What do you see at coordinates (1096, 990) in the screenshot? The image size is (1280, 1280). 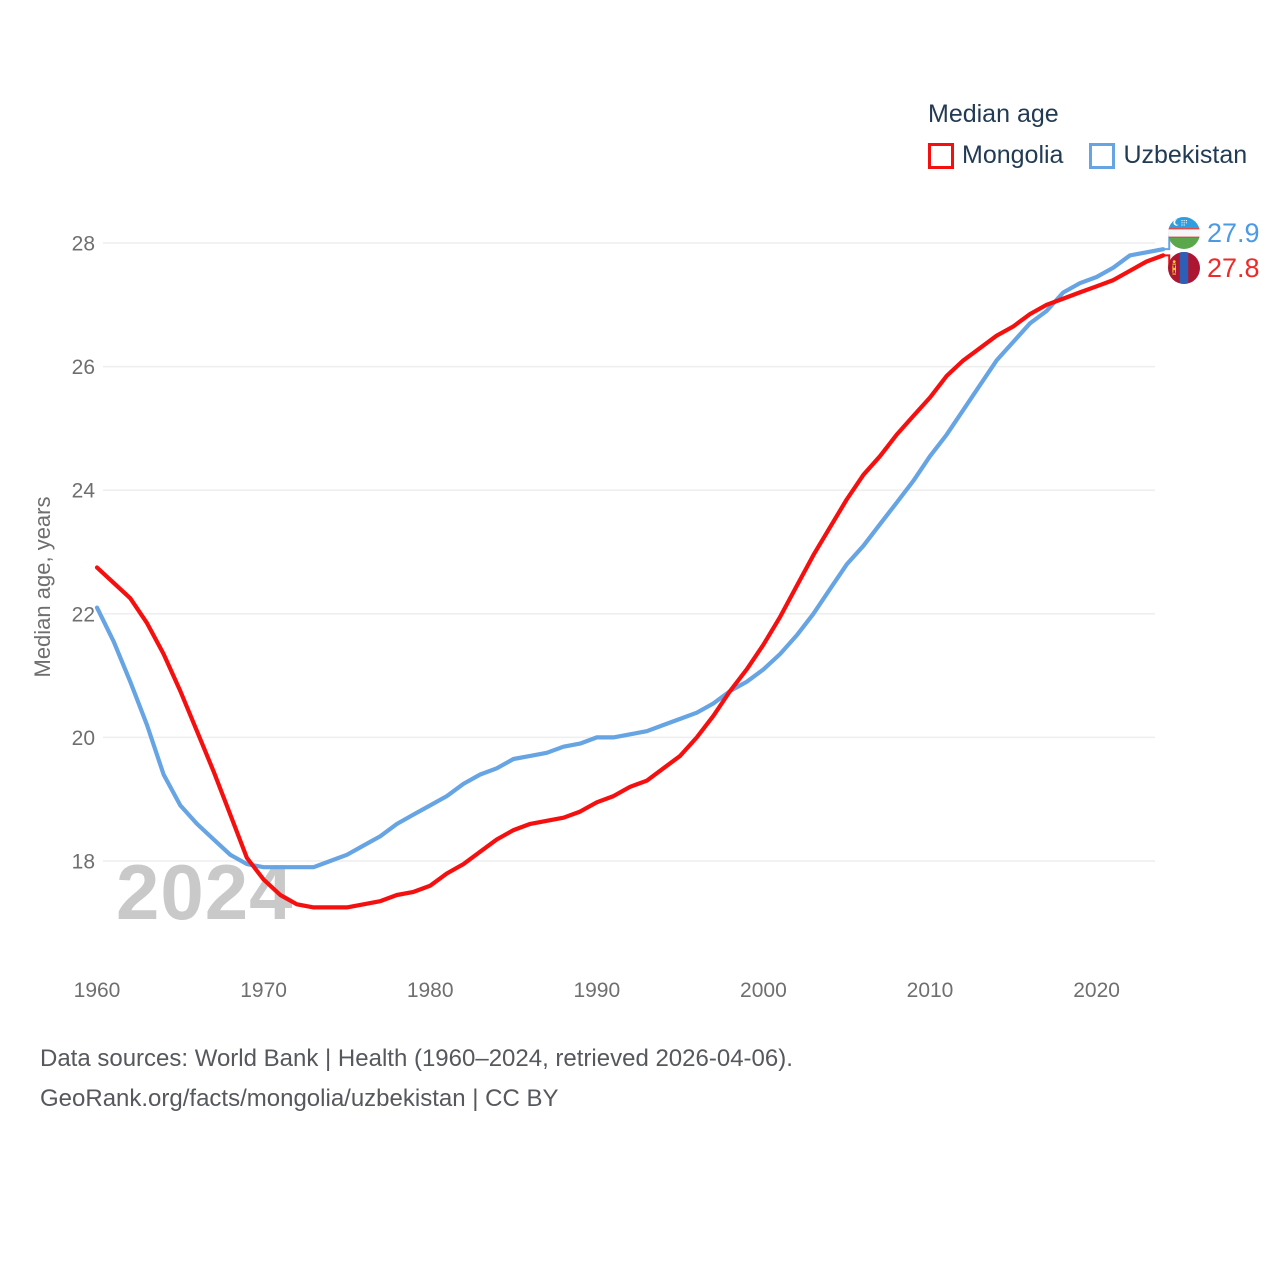 I see `x-tick-label: 2020` at bounding box center [1096, 990].